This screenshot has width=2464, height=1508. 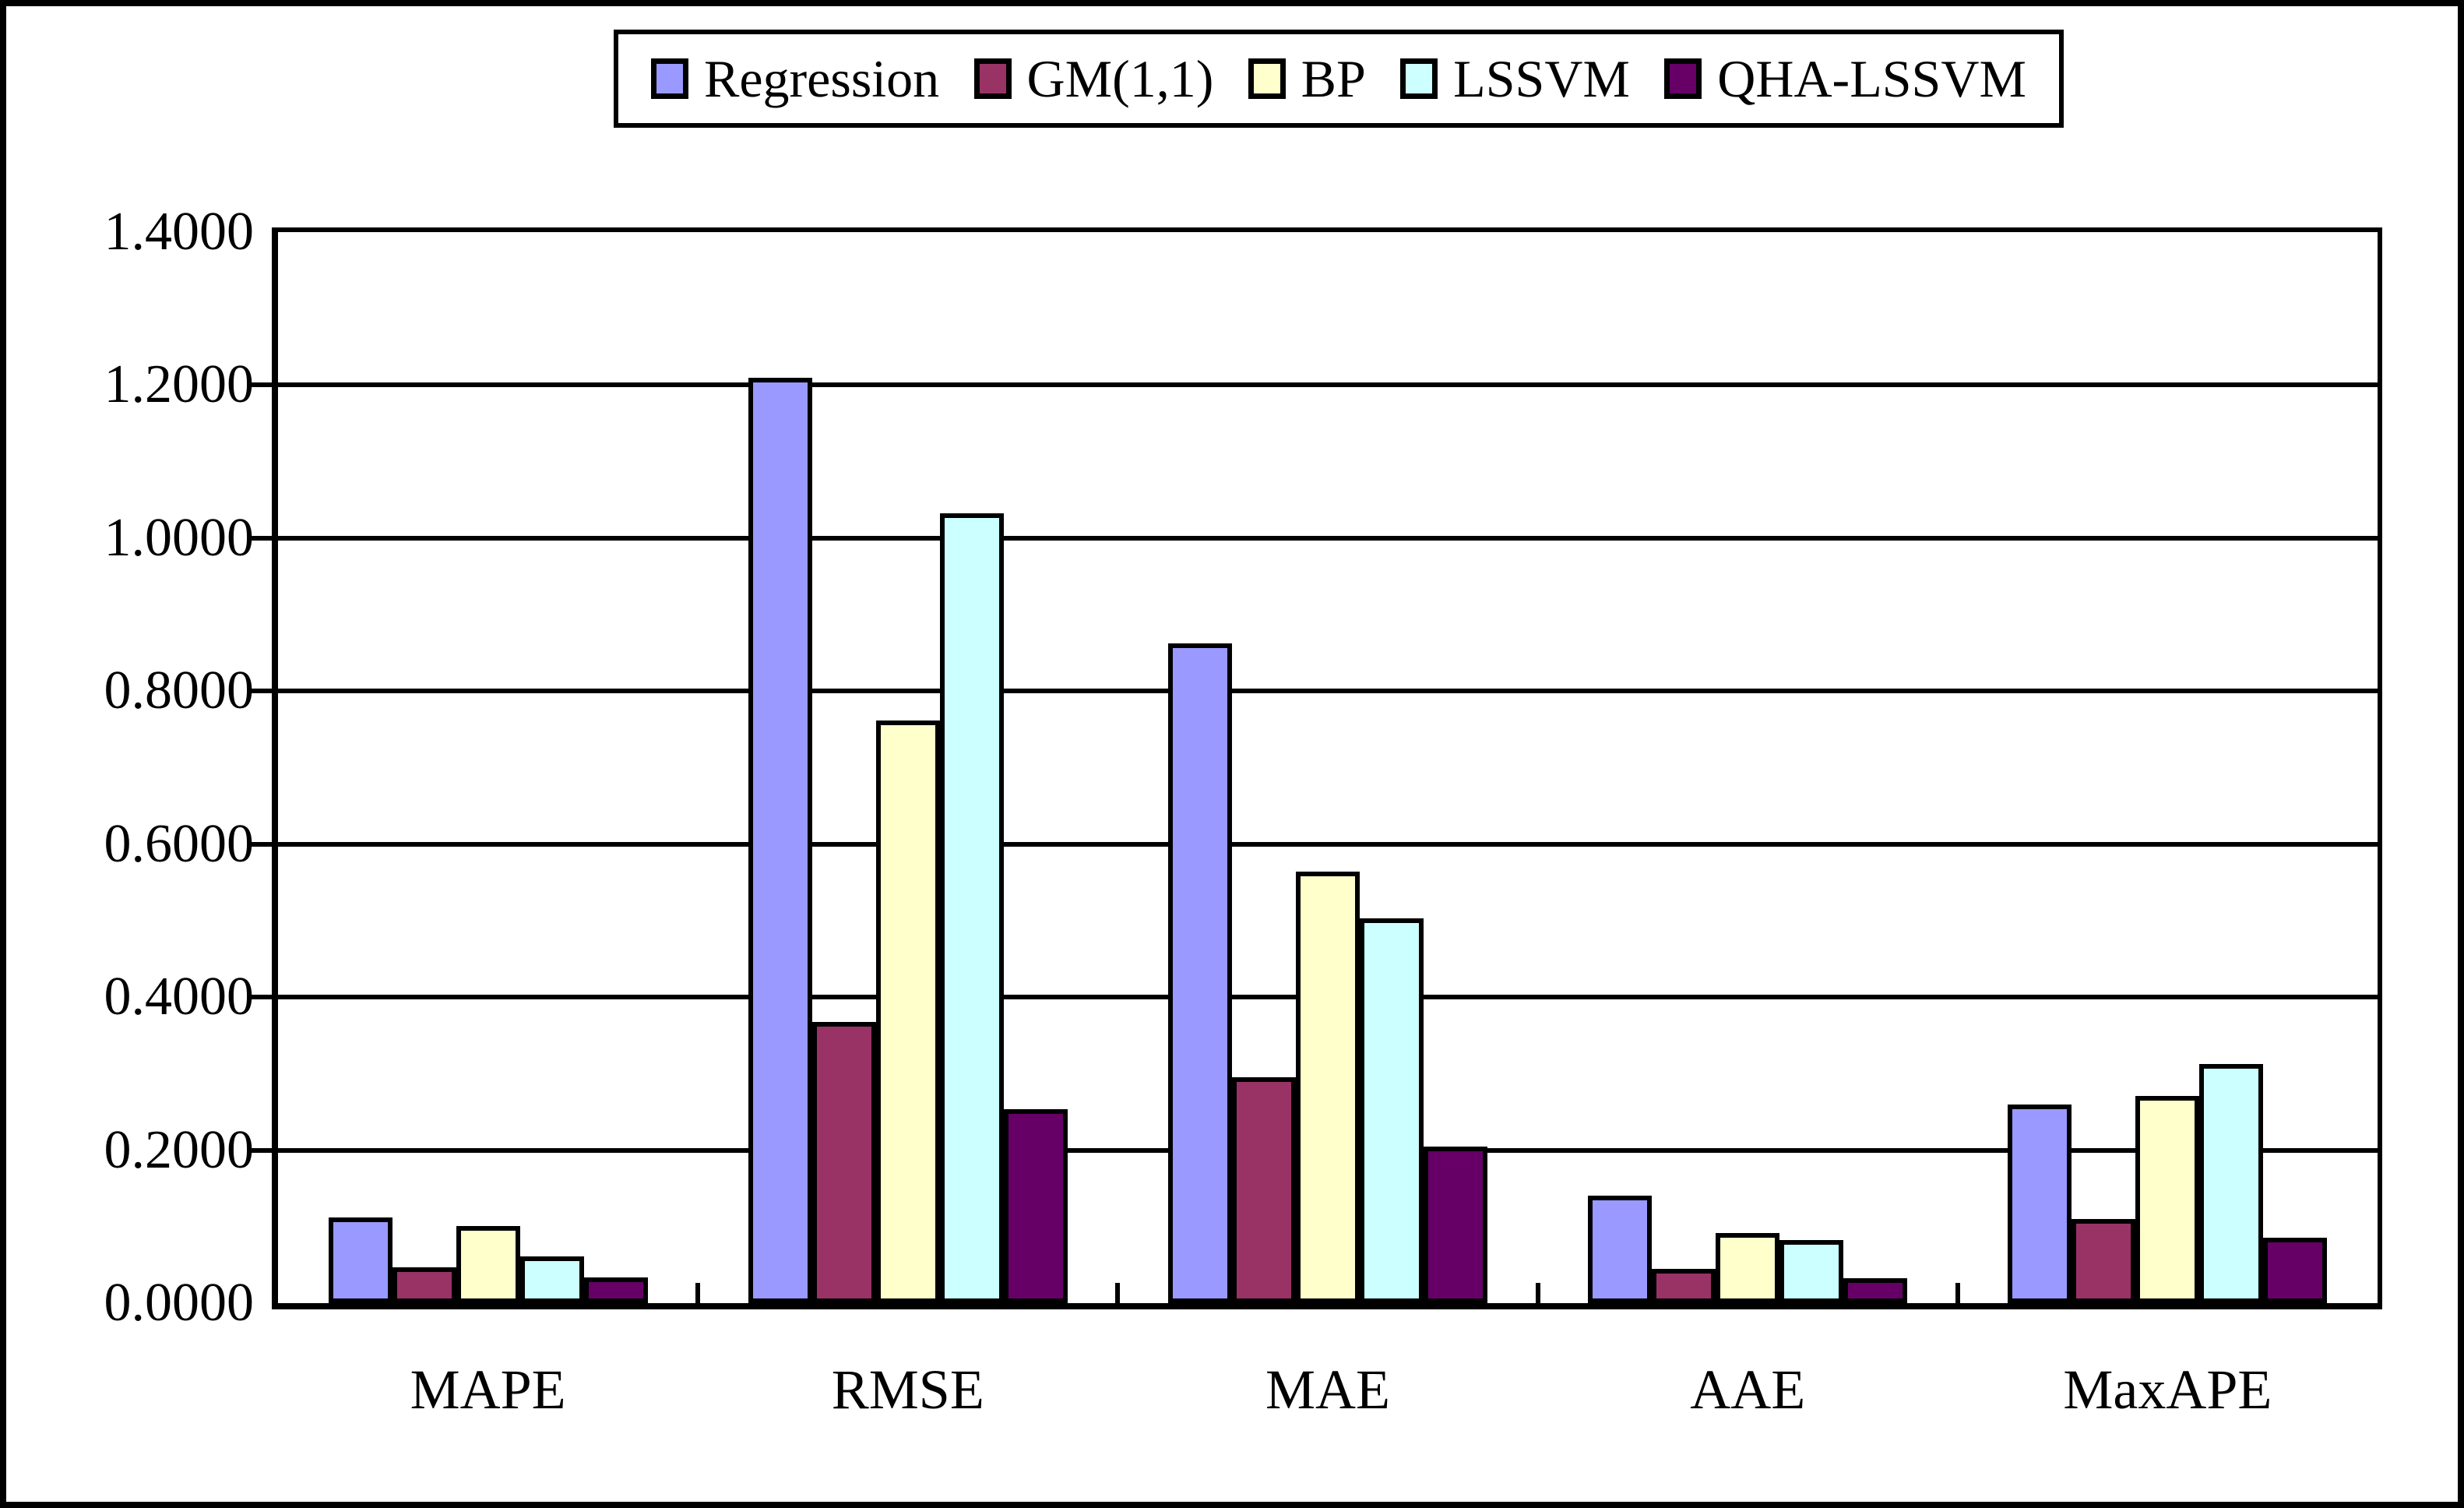 I want to click on bar-MaxAPE-LSSVM, so click(x=2231, y=1183).